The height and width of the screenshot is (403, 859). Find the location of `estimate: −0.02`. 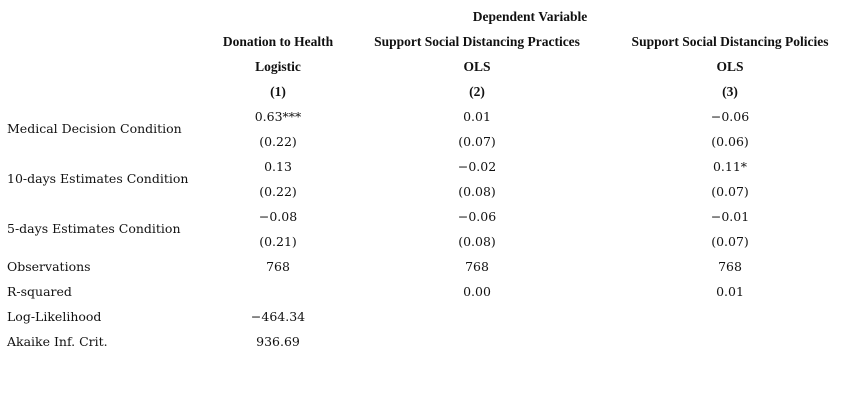

estimate: −0.02 is located at coordinates (477, 166).